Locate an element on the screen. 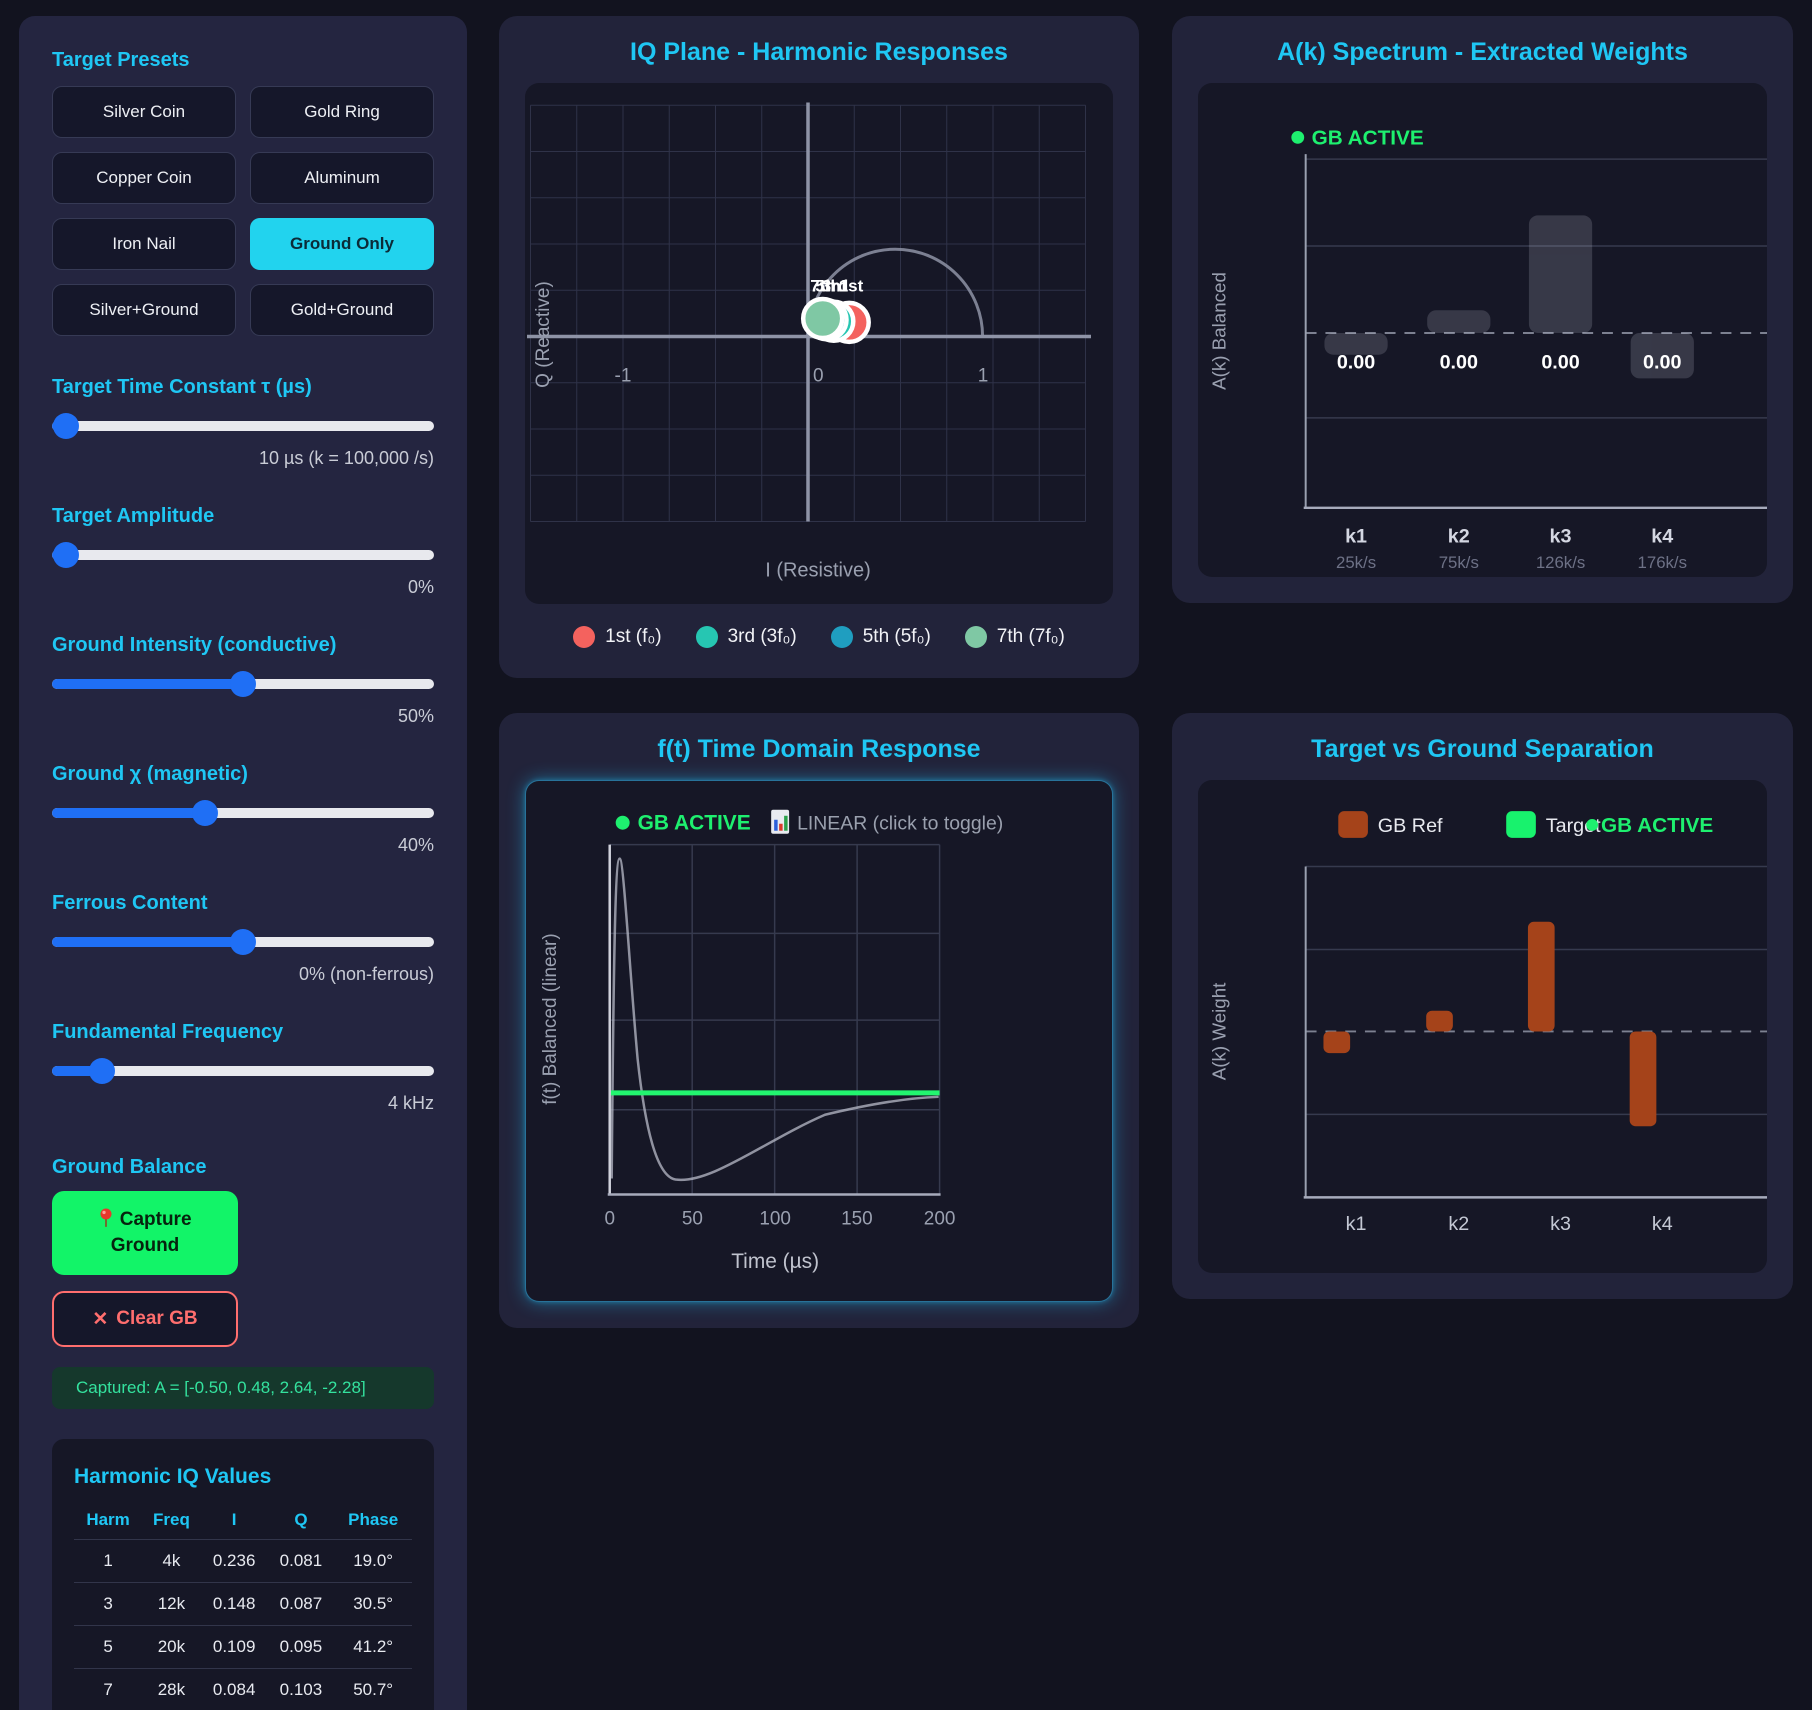  amplitude-slider is located at coordinates (243, 555).